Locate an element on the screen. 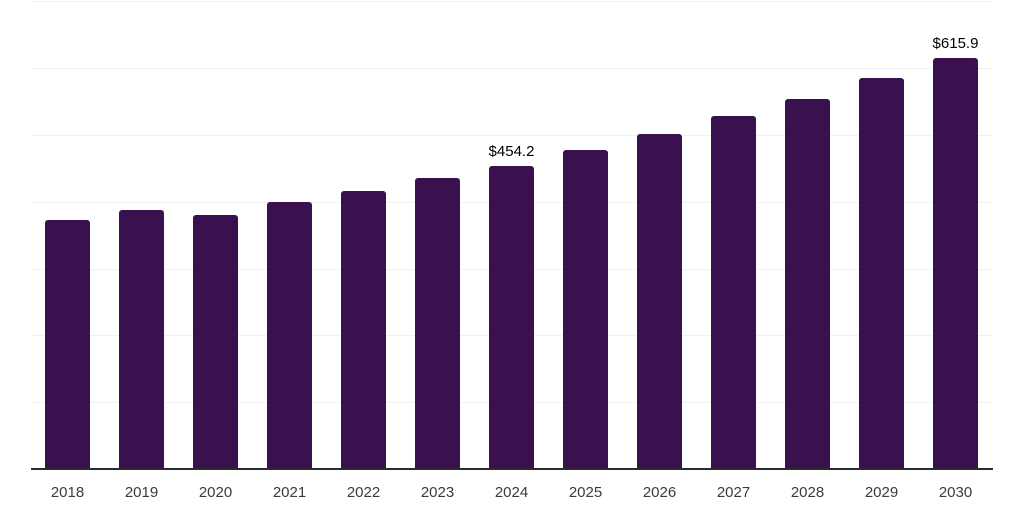  x-tick-label-2029: 2029 is located at coordinates (881, 492).